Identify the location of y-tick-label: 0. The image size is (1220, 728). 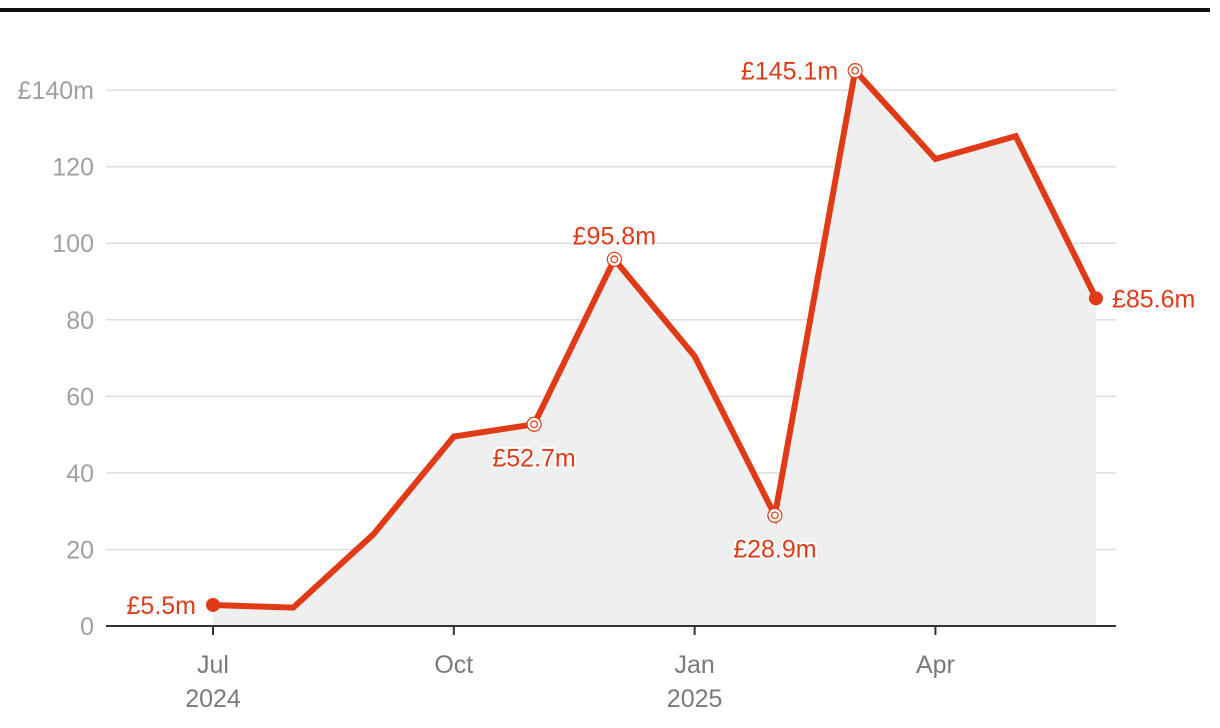
(87, 627).